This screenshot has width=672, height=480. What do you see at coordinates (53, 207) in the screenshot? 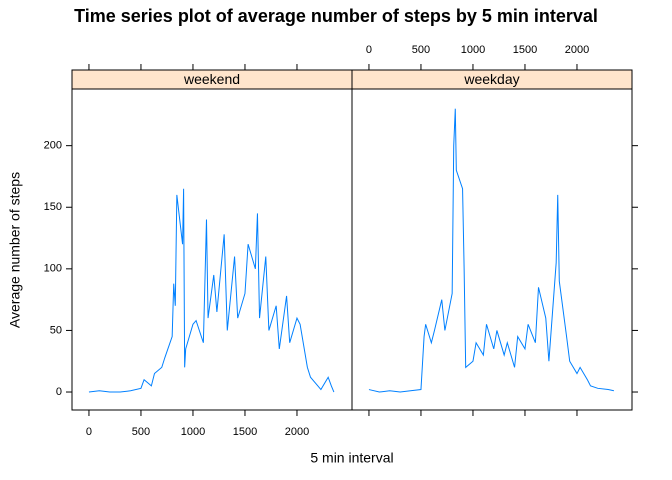
I see `y-tick-label: 150` at bounding box center [53, 207].